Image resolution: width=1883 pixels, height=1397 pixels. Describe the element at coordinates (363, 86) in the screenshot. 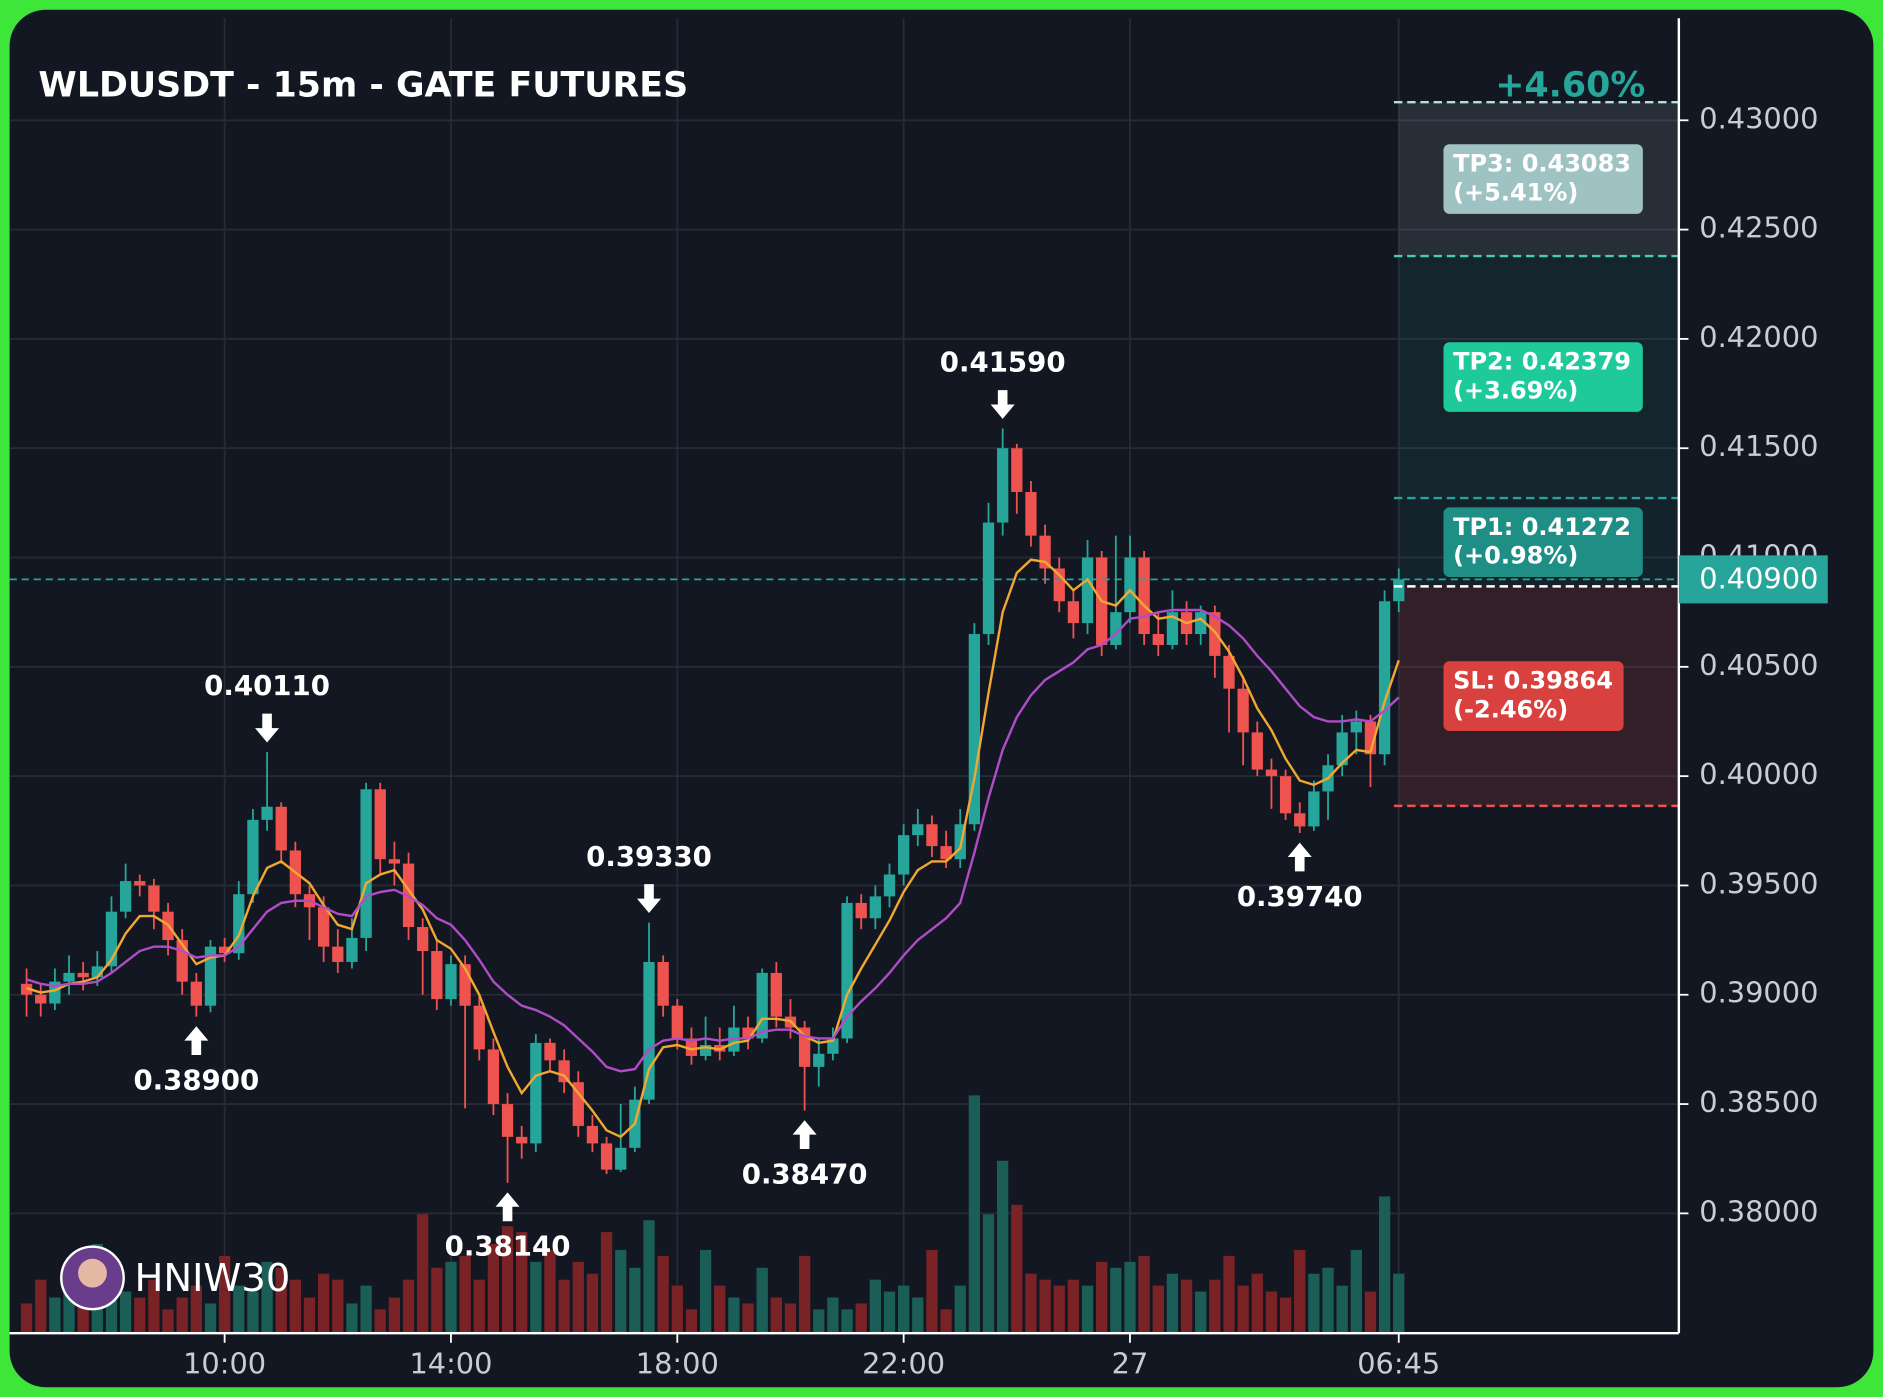

I see `chart-title: WLDUSDT - 15m - GATE FUTURES` at that location.